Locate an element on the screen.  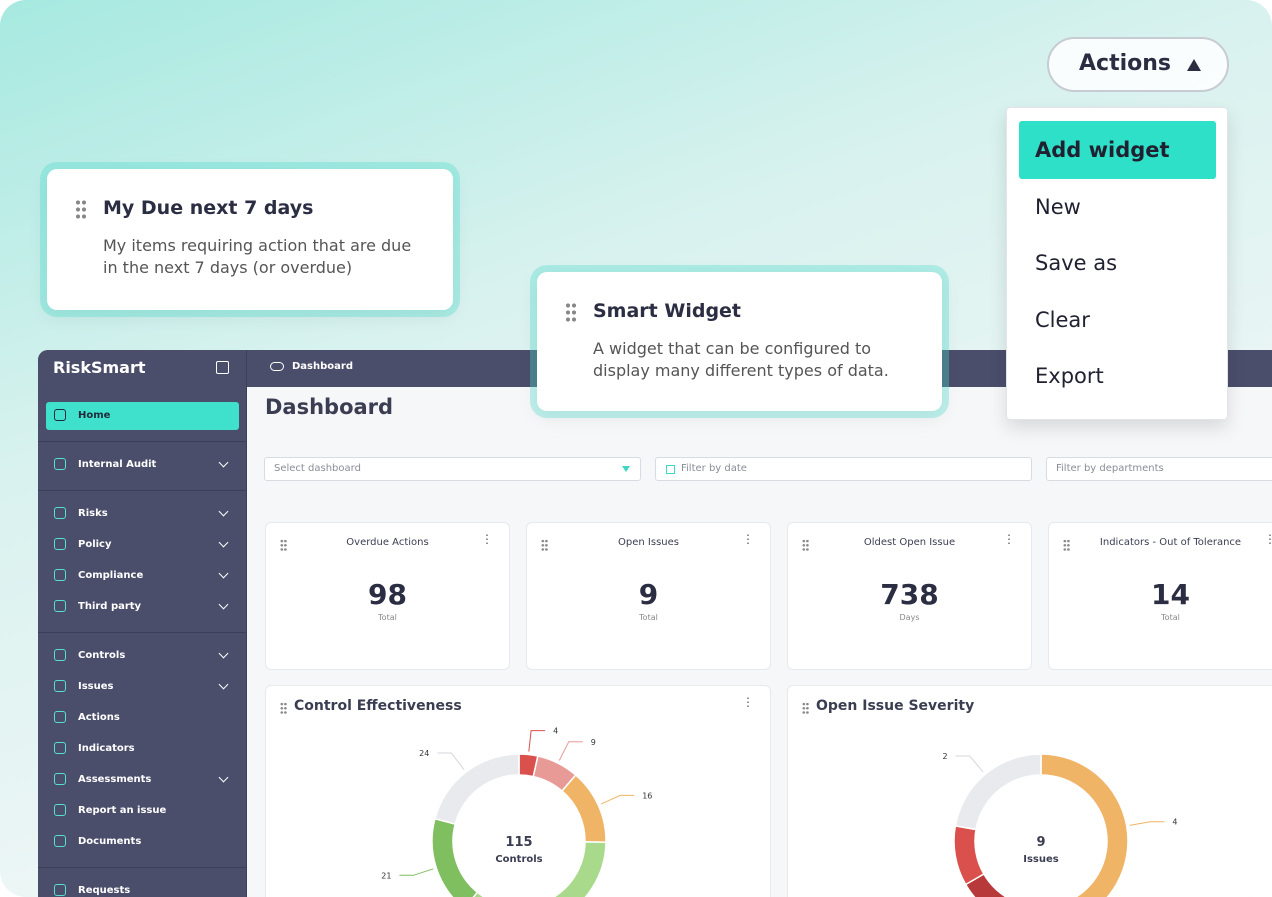
filter: Filter by date is located at coordinates (843, 469).